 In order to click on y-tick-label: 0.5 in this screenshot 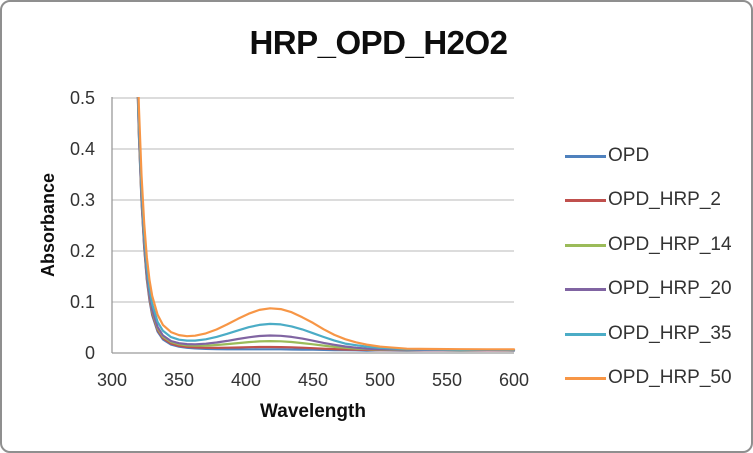, I will do `click(82, 98)`.